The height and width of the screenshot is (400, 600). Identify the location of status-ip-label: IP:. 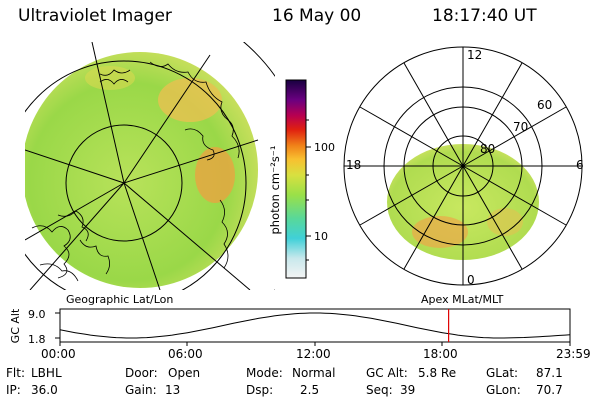
(13, 390).